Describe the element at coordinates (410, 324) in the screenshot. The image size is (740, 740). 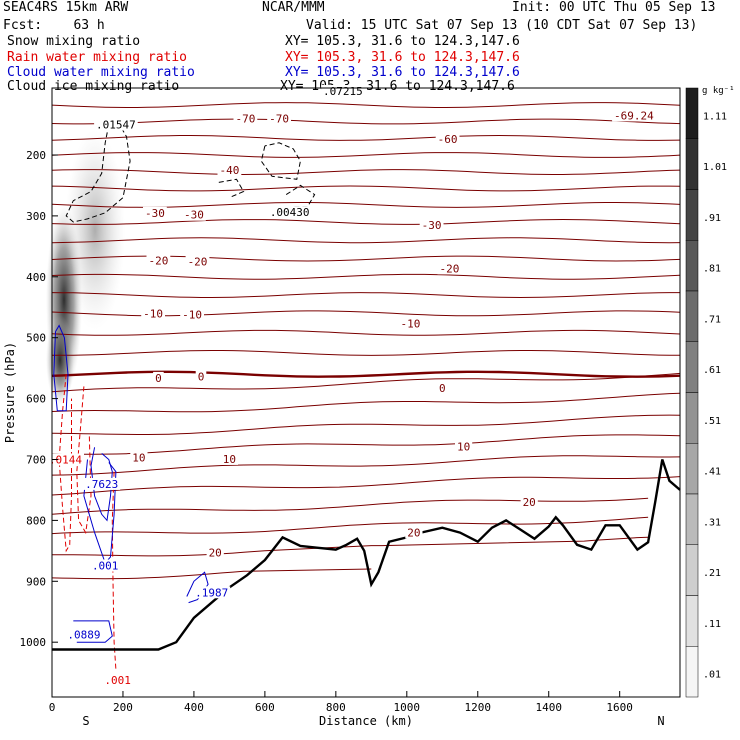
I see `temperature-label: -10` at that location.